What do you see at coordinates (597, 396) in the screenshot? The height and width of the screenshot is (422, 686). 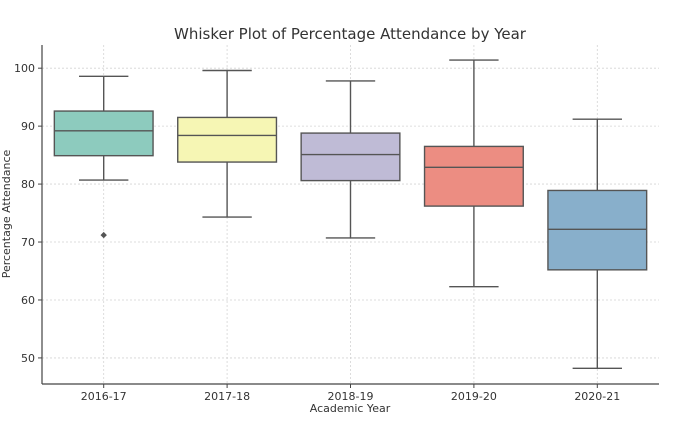 I see `x-tick-label: 2020-21` at bounding box center [597, 396].